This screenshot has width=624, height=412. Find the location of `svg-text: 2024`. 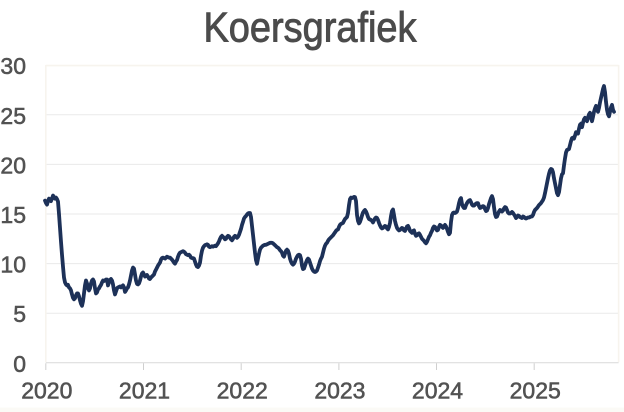

svg-text: 2024 is located at coordinates (437, 390).